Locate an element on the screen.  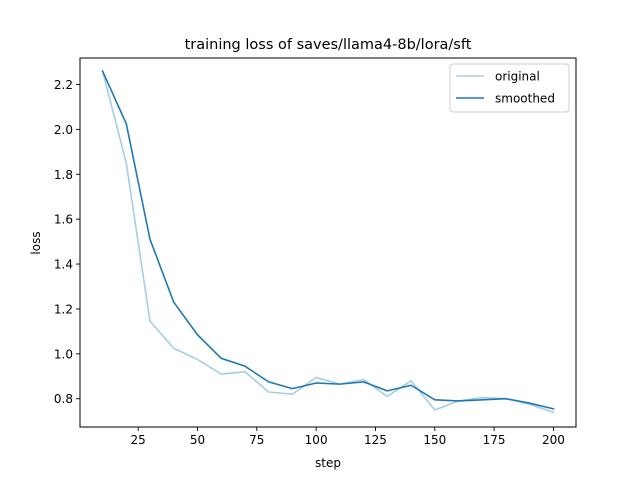
legend-label-smoothed: smoothed is located at coordinates (525, 99).